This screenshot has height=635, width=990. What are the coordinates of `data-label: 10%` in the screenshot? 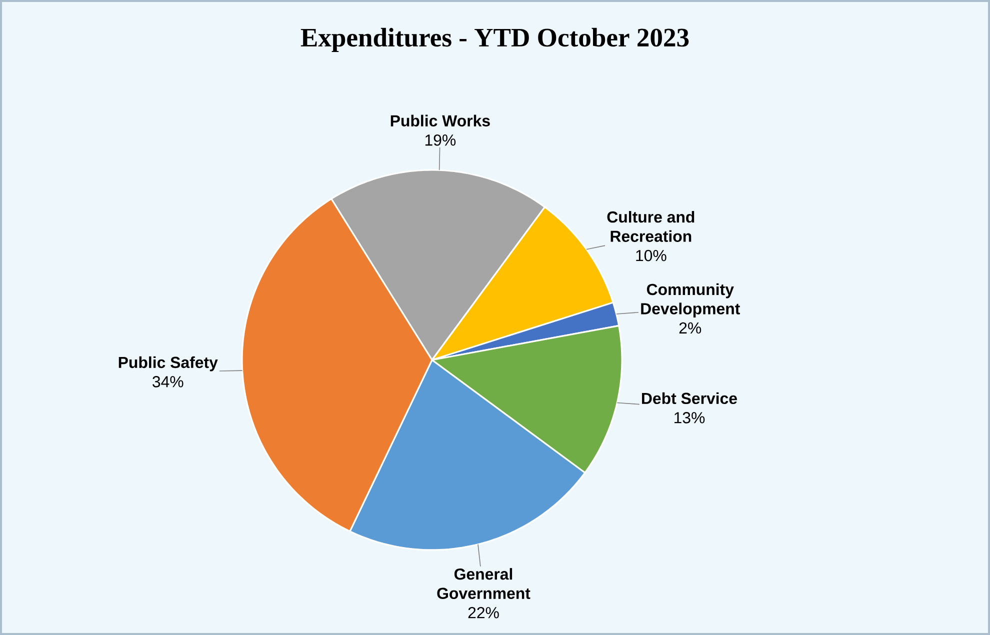 It's located at (651, 256).